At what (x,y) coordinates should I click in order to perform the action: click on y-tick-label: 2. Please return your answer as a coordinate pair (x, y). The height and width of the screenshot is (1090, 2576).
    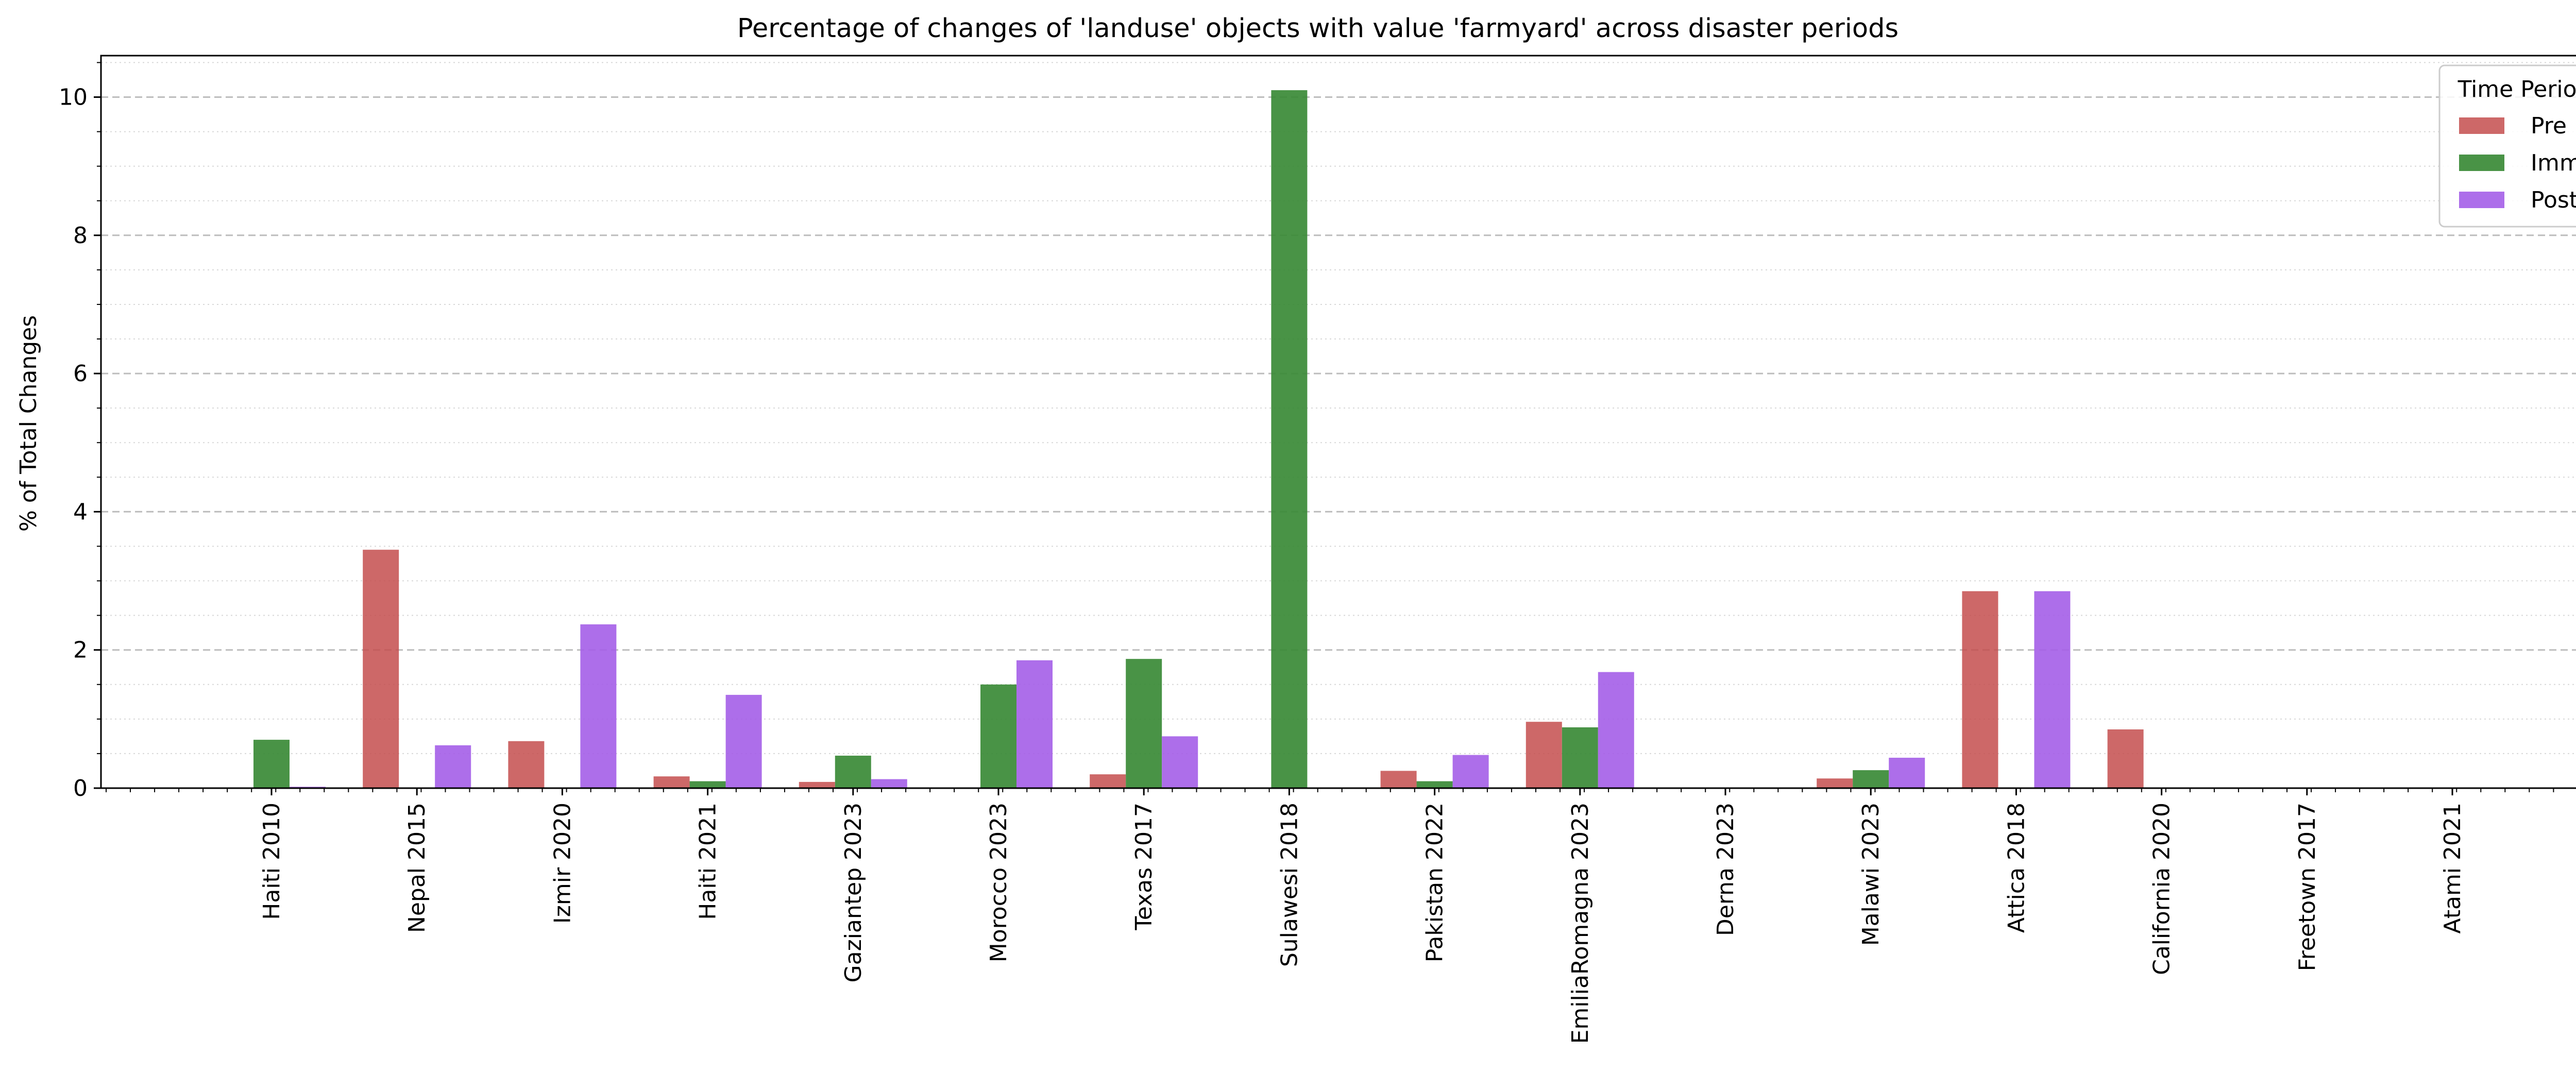
    Looking at the image, I should click on (80, 650).